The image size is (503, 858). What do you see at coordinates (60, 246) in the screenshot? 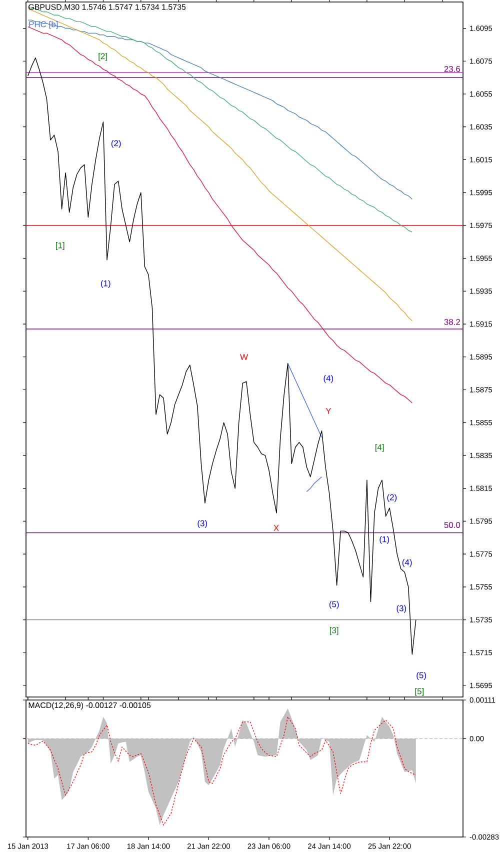
I see `annotation: [1]` at bounding box center [60, 246].